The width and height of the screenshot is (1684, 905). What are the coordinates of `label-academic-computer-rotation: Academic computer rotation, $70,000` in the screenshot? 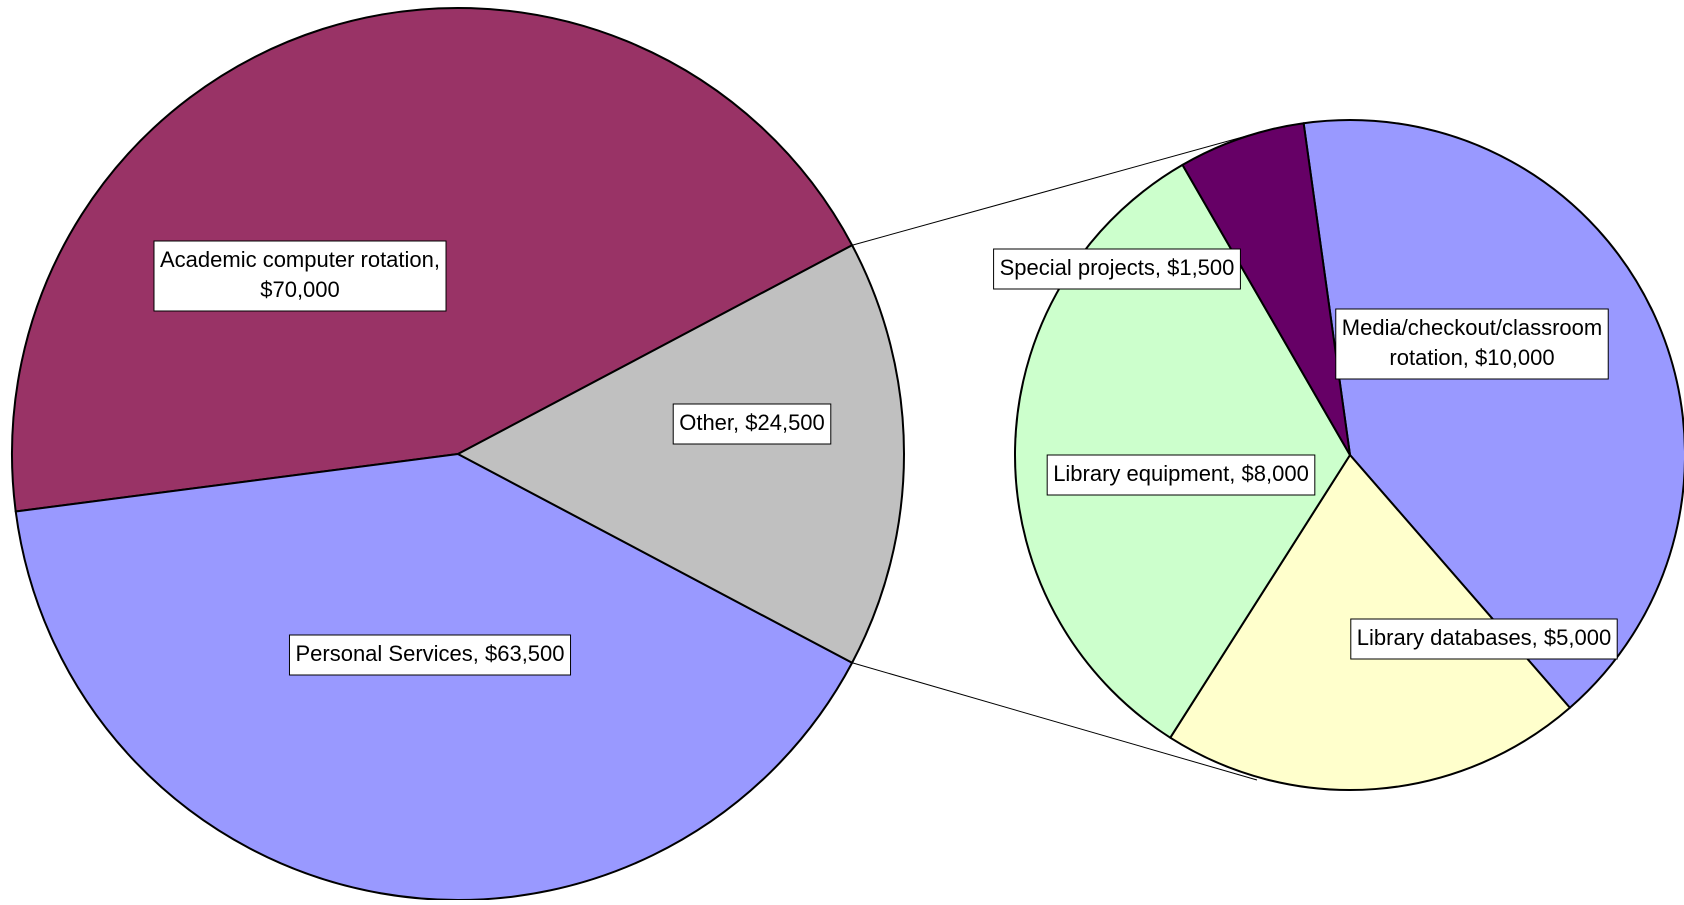 It's located at (300, 276).